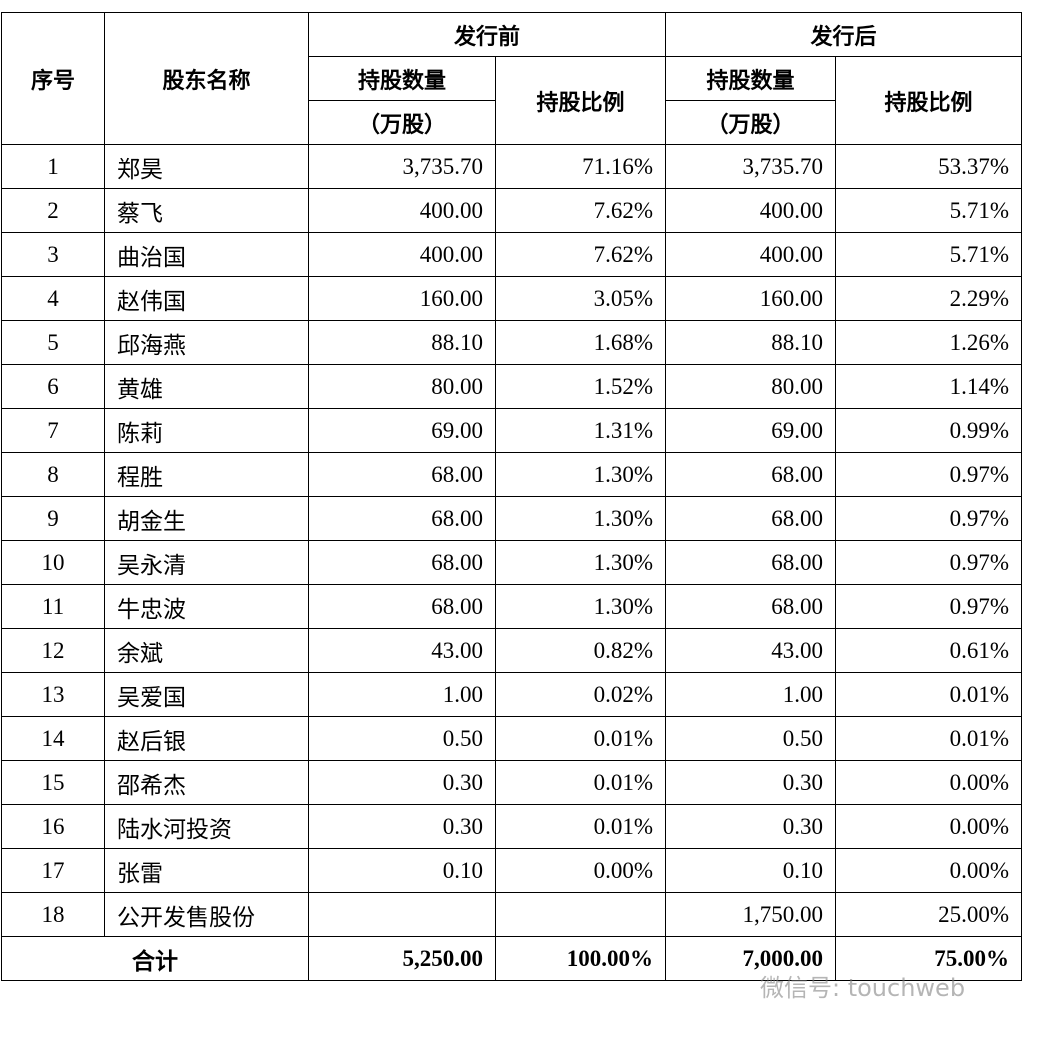 The image size is (1040, 1046). I want to click on ratio-before: 1.68%, so click(580, 342).